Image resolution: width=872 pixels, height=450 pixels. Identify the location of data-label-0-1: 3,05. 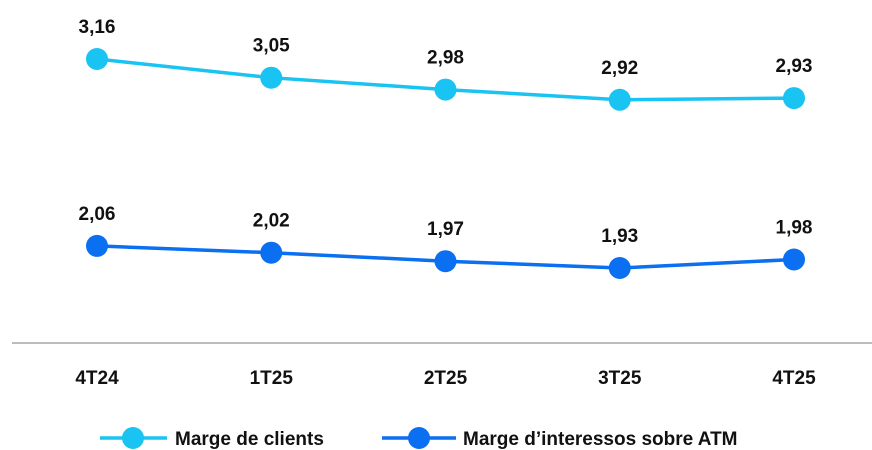
(271, 46).